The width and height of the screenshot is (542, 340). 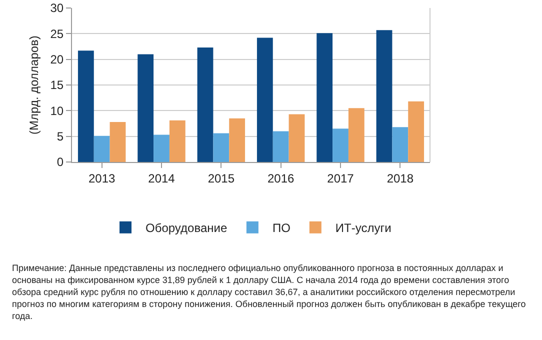 I want to click on legend-label: ПО, so click(x=281, y=228).